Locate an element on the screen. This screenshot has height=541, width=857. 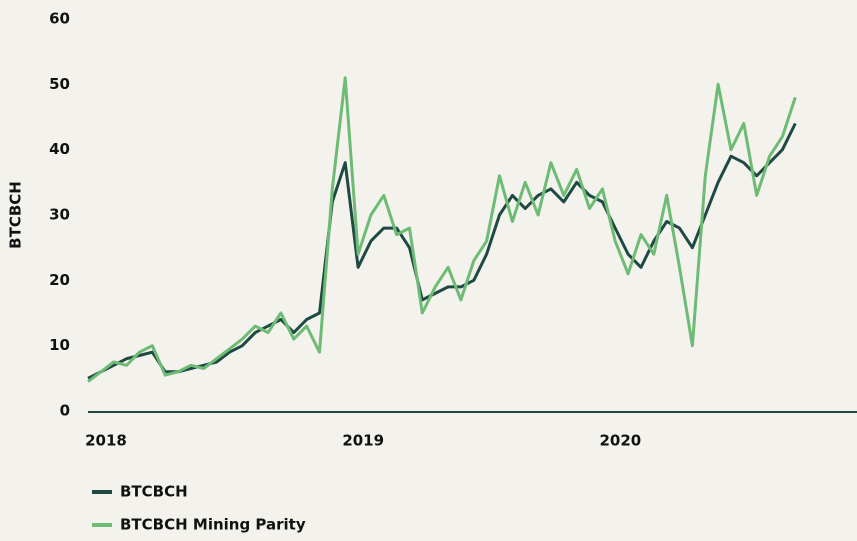
y-tick-label: 20 is located at coordinates (59, 280).